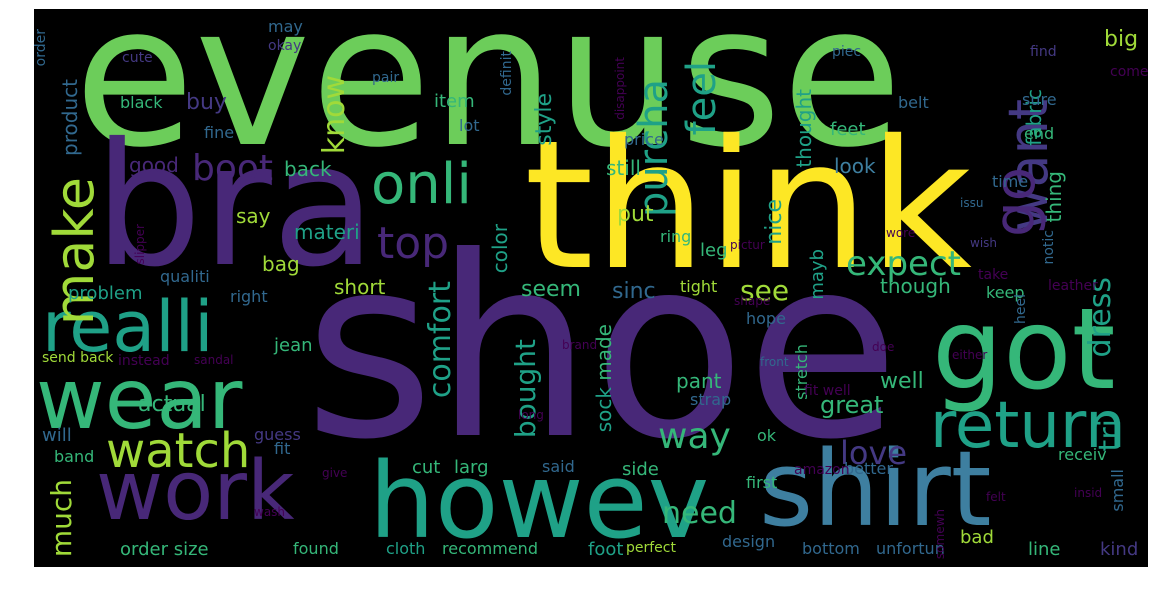  What do you see at coordinates (634, 291) in the screenshot?
I see `cloud-word-sinc: sinc` at bounding box center [634, 291].